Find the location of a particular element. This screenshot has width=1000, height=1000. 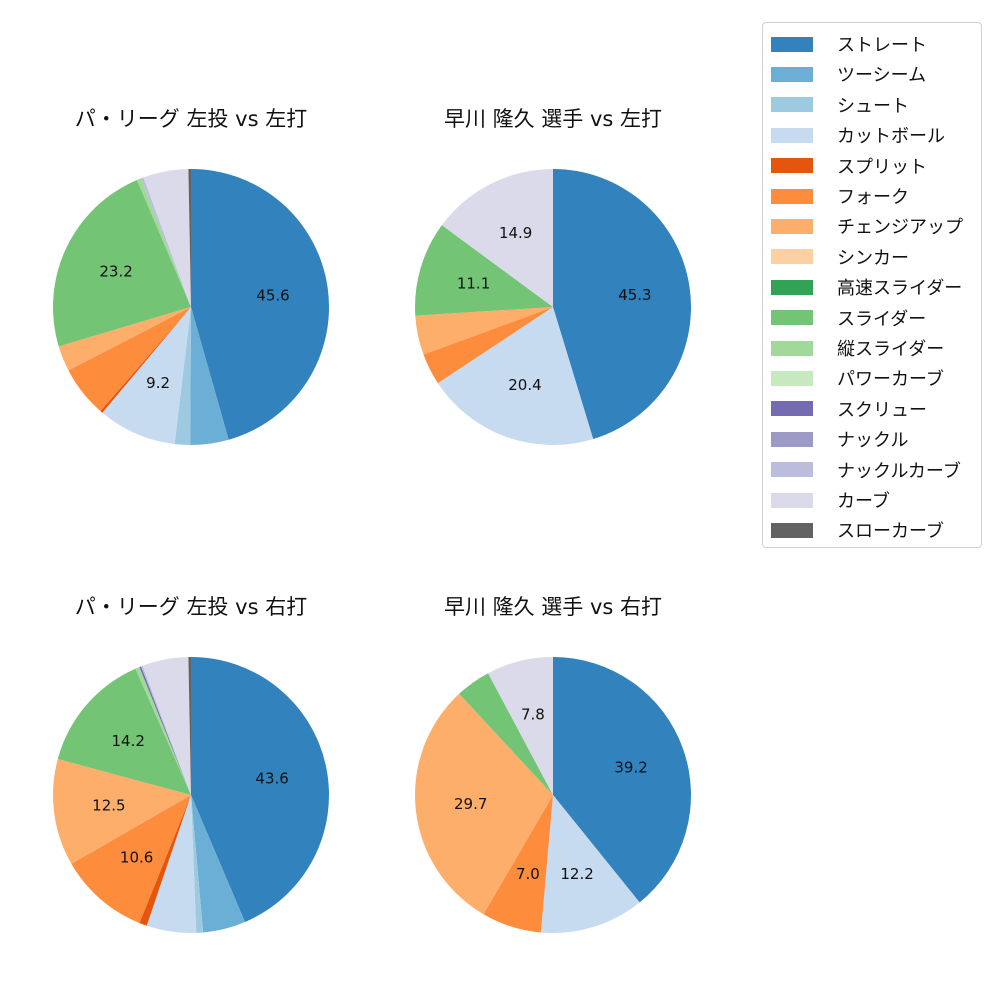

legend-item: ナックル is located at coordinates (839, 439).